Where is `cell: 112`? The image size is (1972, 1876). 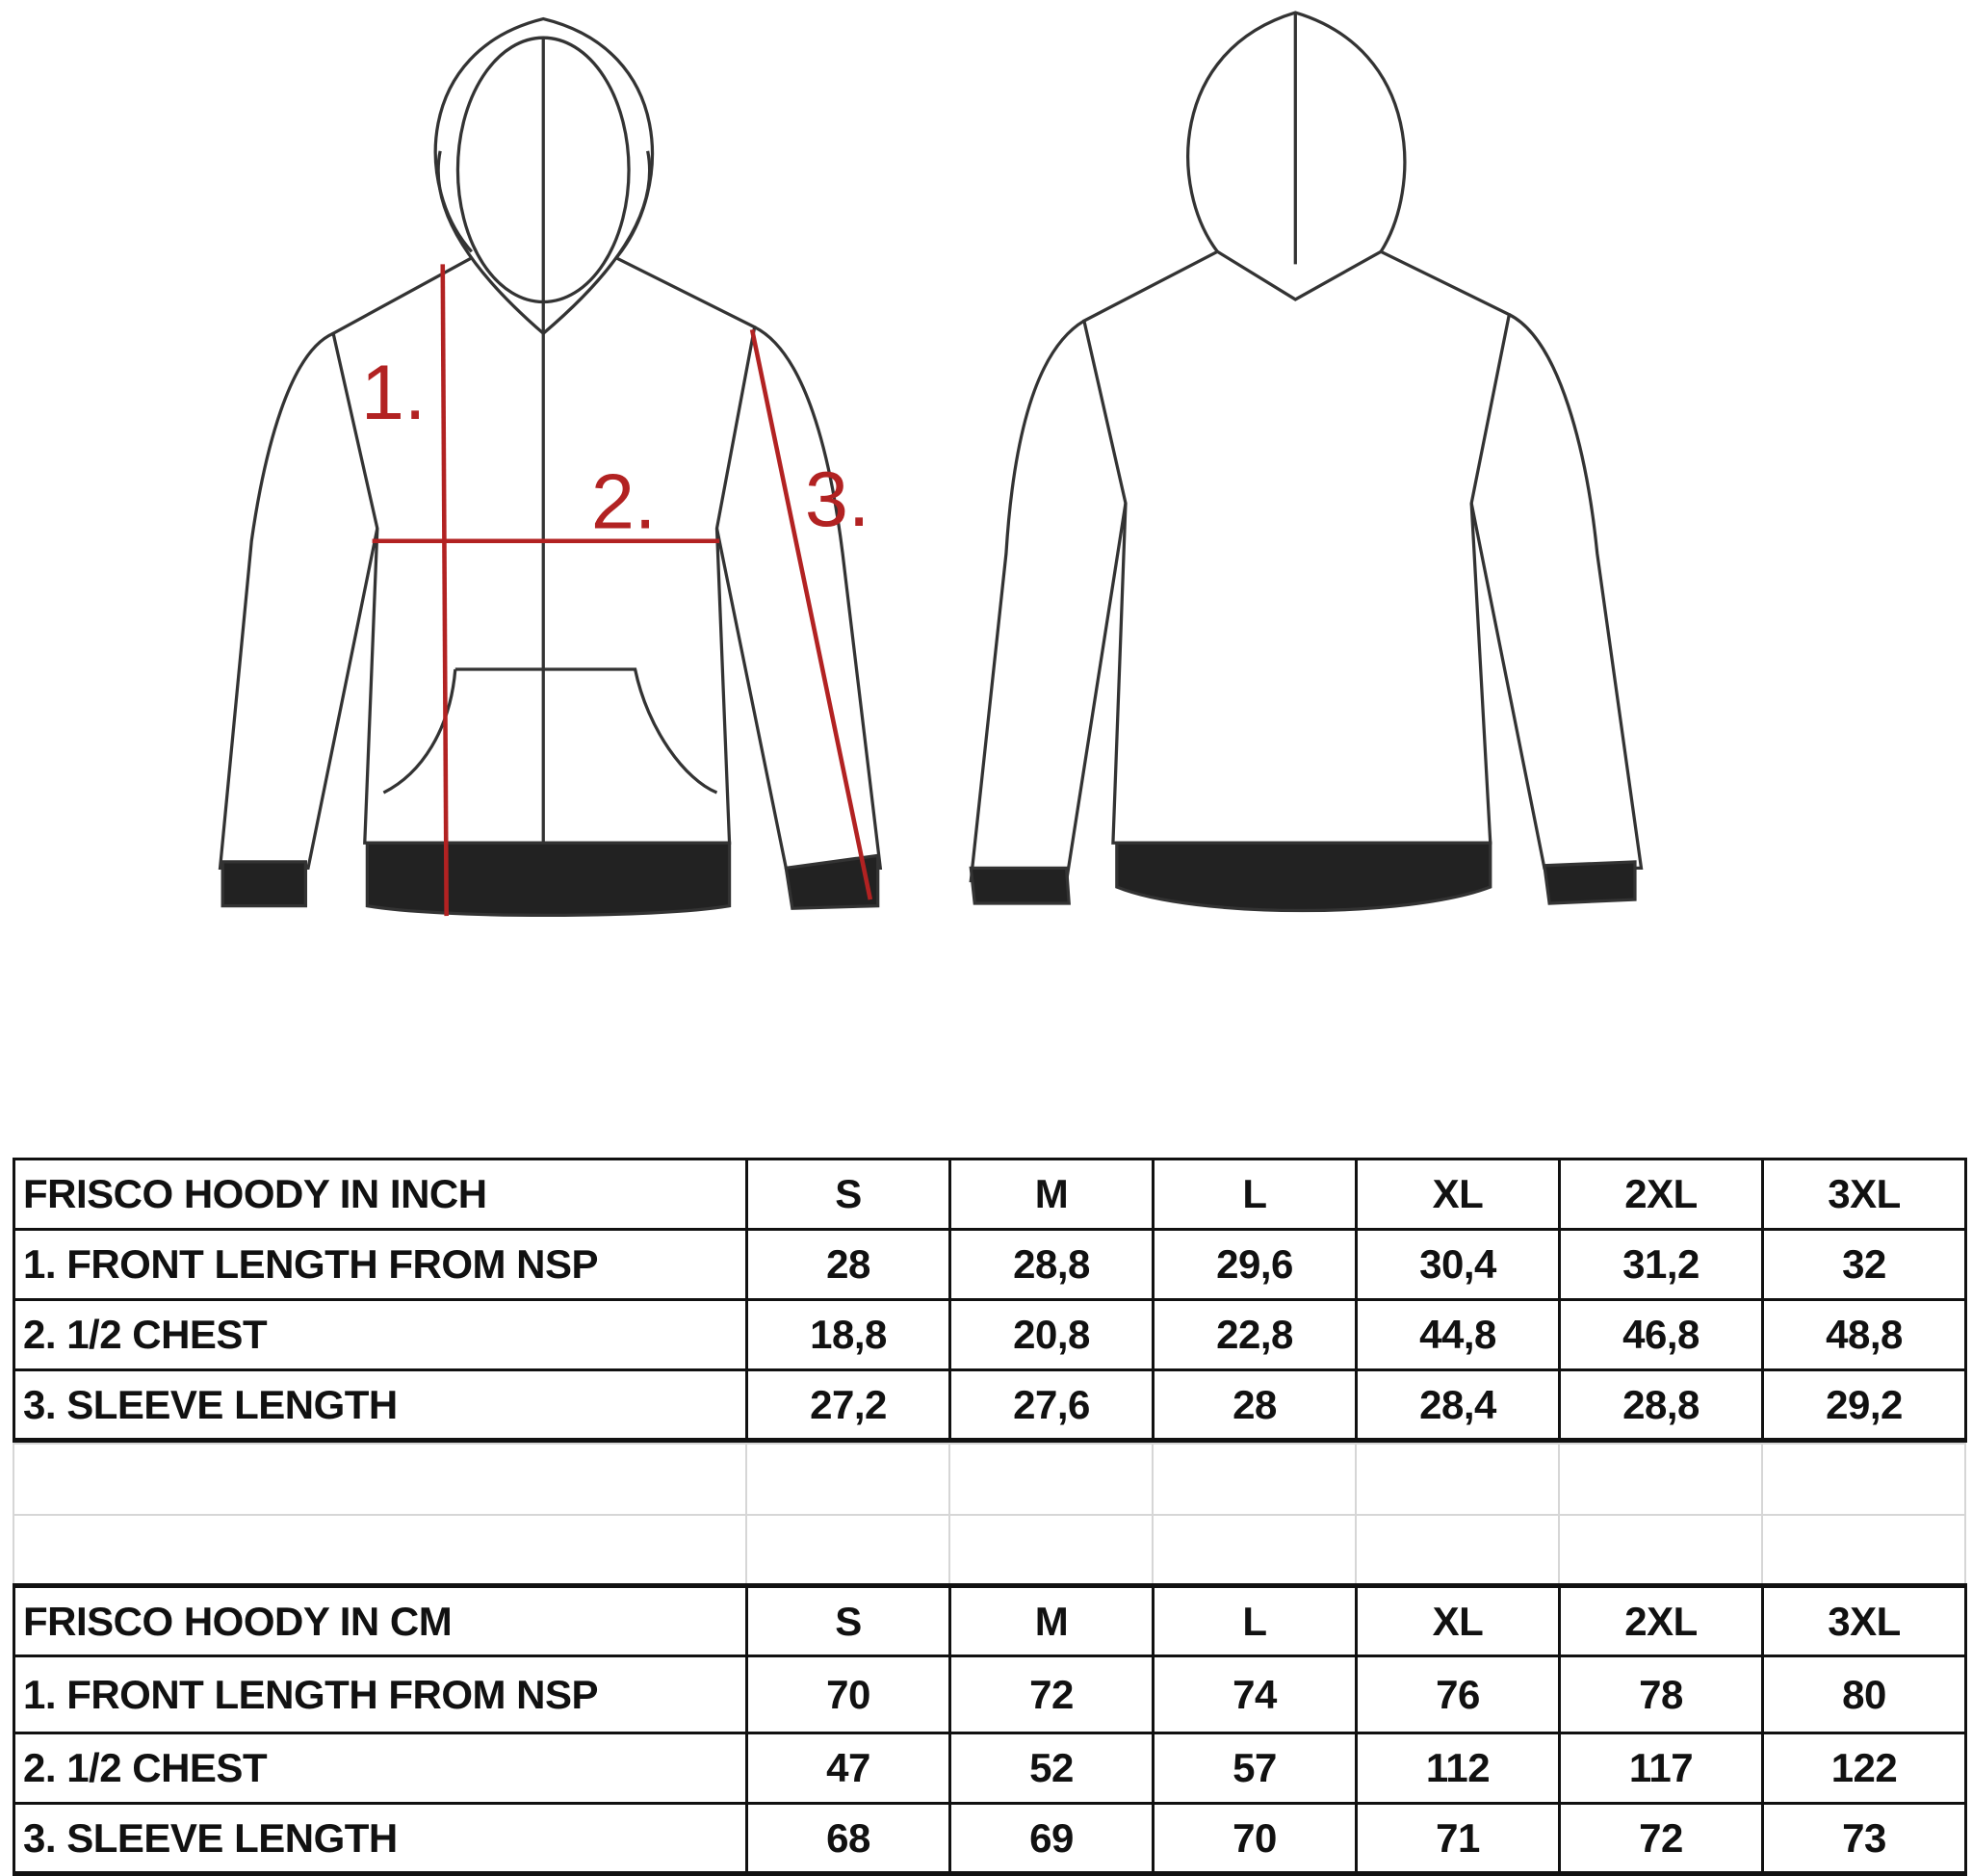
cell: 112 is located at coordinates (1458, 1768).